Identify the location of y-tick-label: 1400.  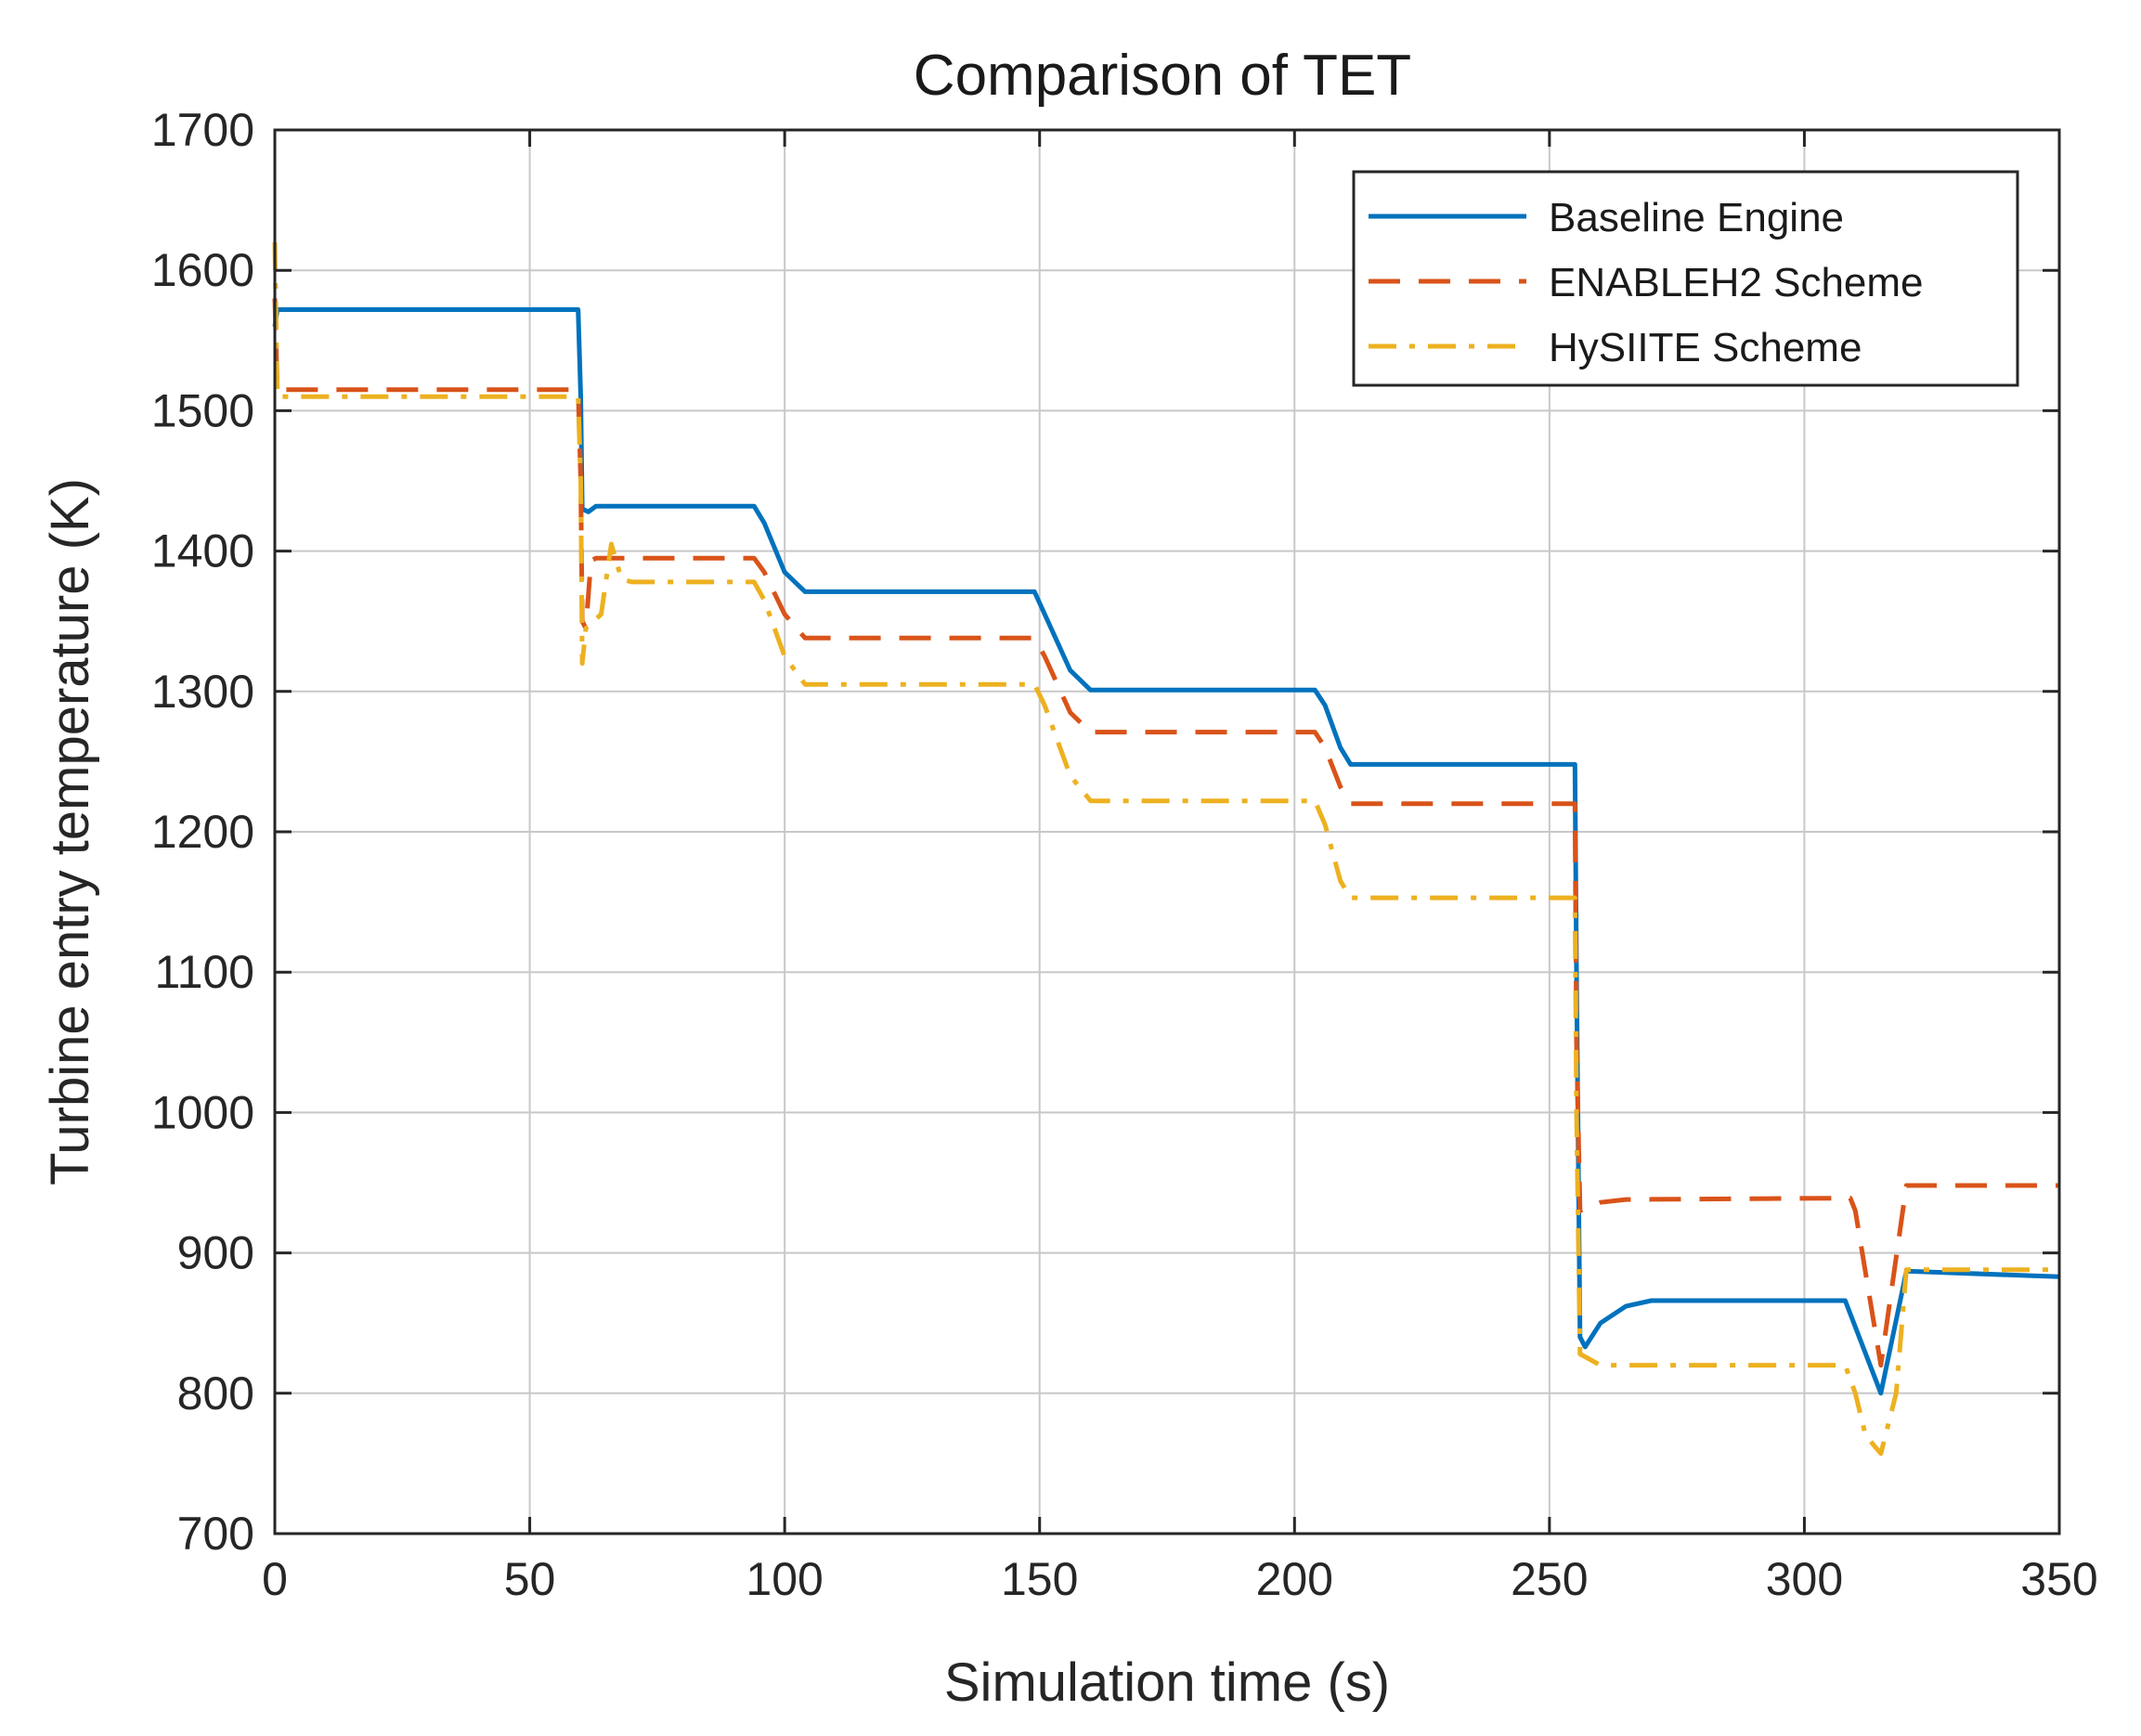
(202, 551).